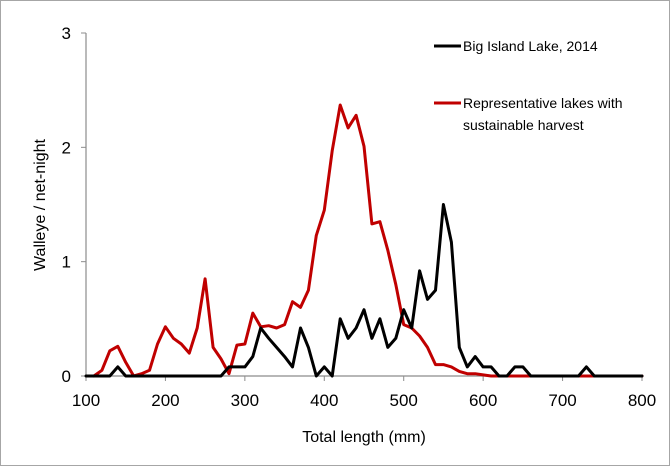 The width and height of the screenshot is (670, 470). Describe the element at coordinates (483, 400) in the screenshot. I see `x-tick-label: 600` at that location.